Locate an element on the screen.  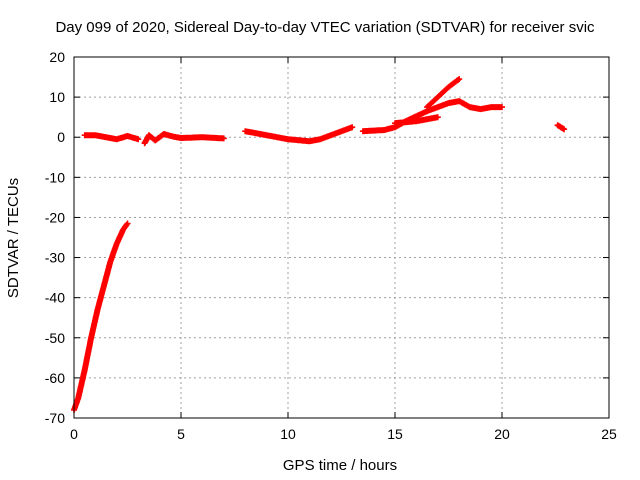
x-tick-label: 10 is located at coordinates (288, 434).